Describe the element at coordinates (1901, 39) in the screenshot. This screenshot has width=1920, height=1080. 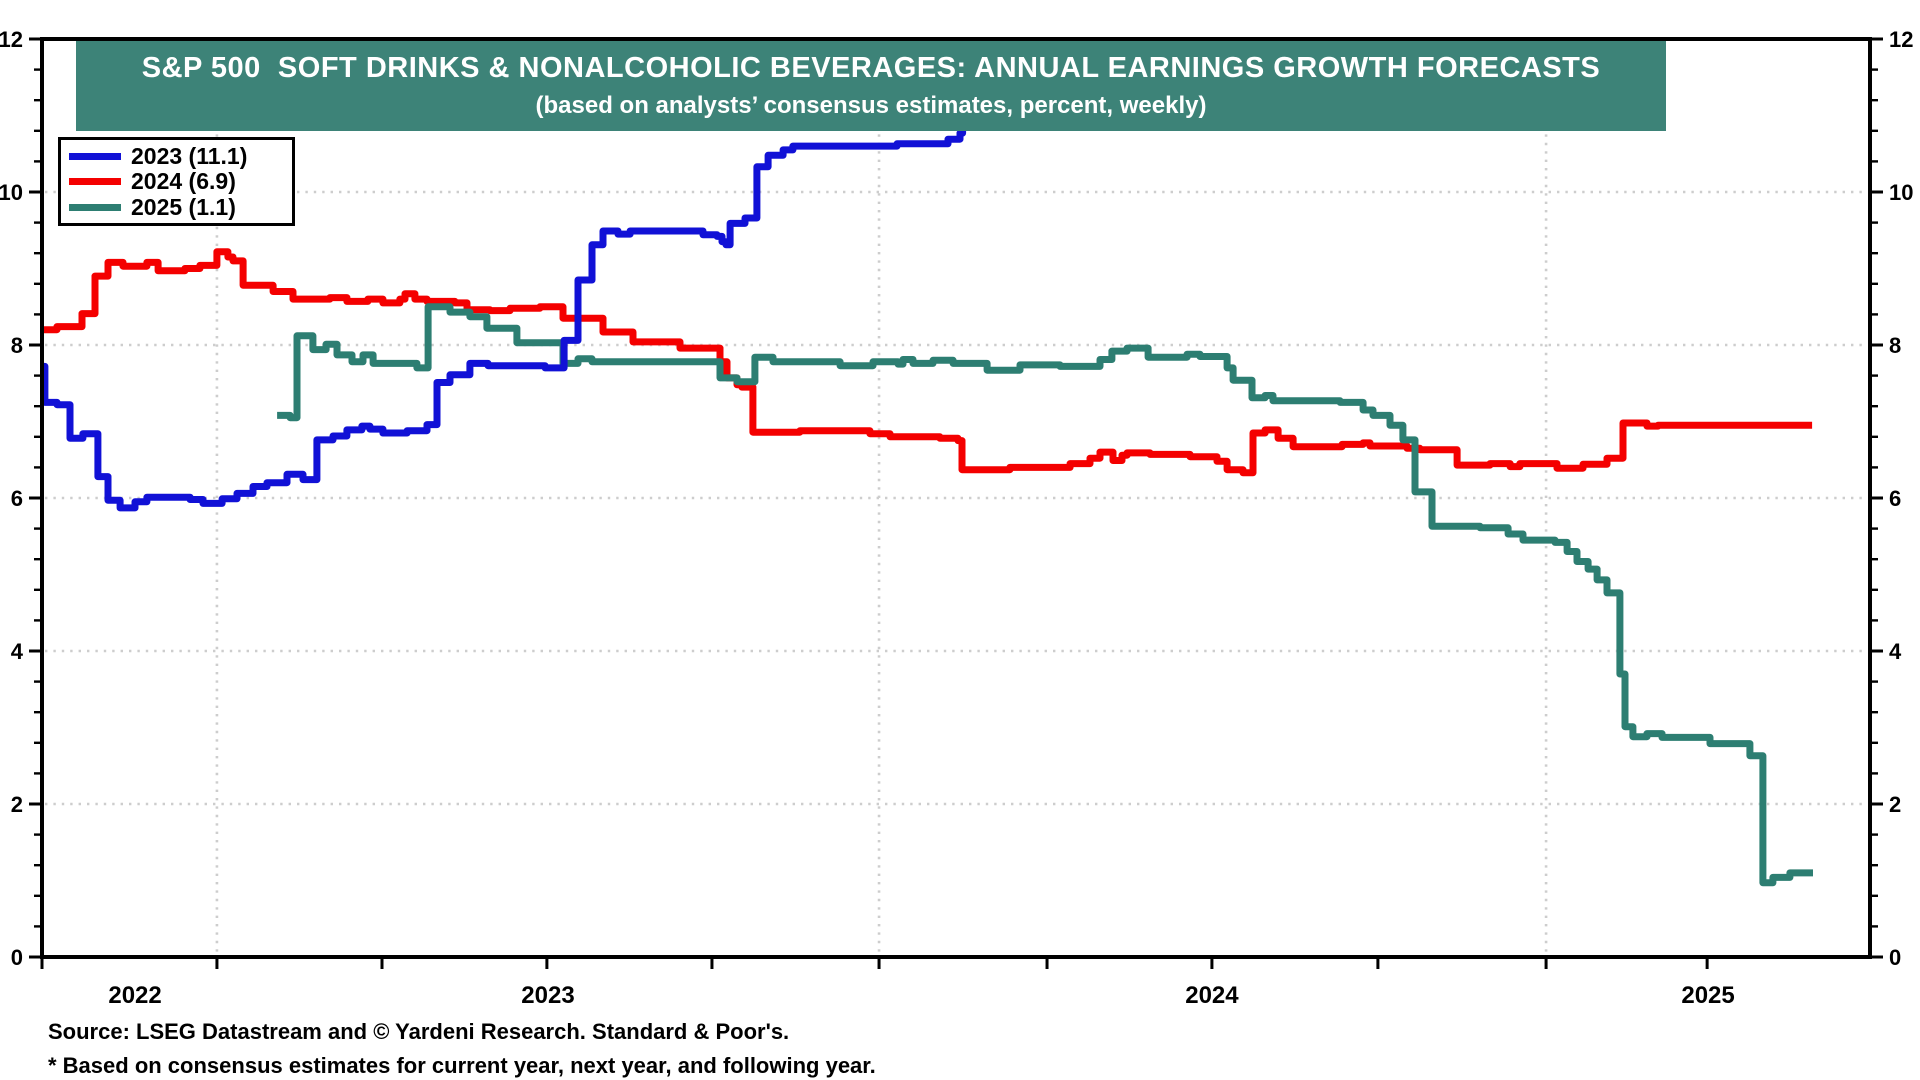
I see `y-axis-label-right: 12` at that location.